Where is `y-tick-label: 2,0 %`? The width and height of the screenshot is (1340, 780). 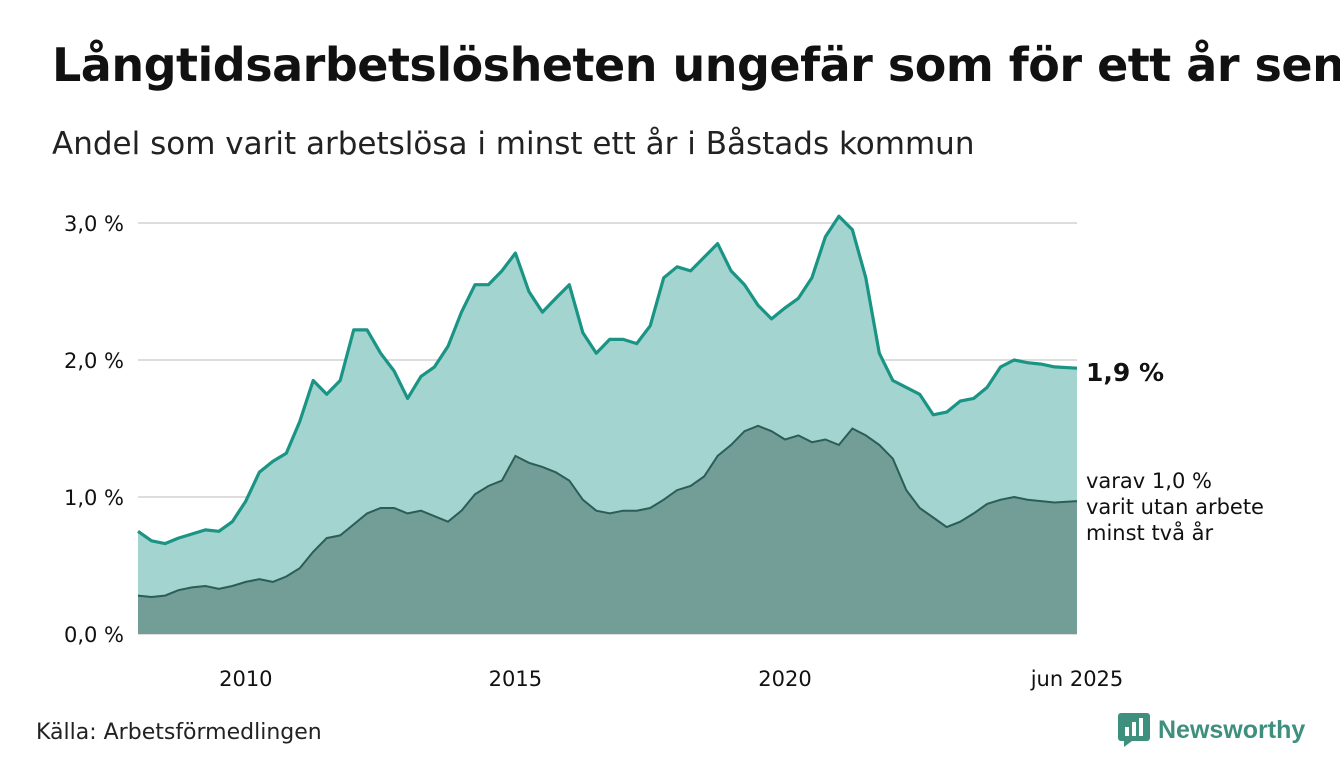
y-tick-label: 2,0 % is located at coordinates (94, 361).